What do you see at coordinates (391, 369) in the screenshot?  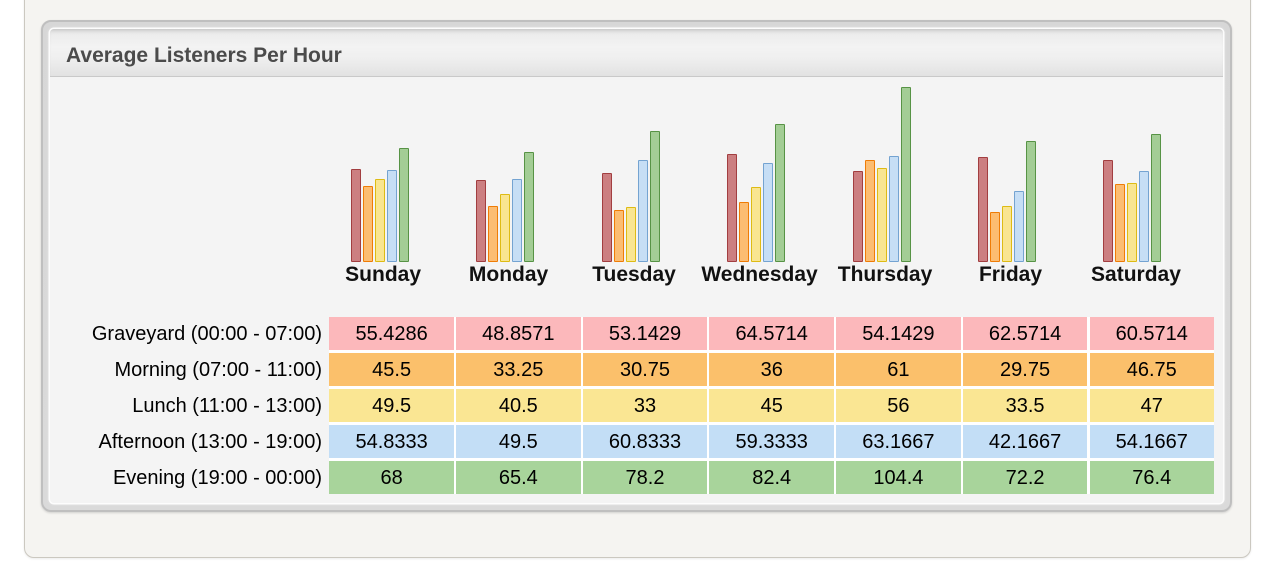 I see `cell-sunday-morning: 45.5` at bounding box center [391, 369].